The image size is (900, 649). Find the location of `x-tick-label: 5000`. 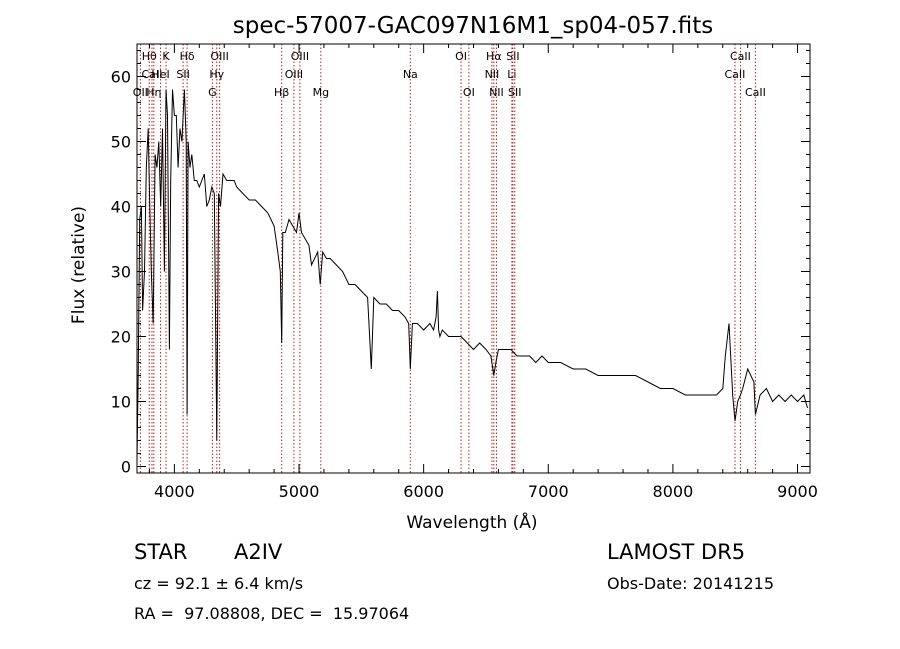

x-tick-label: 5000 is located at coordinates (299, 491).